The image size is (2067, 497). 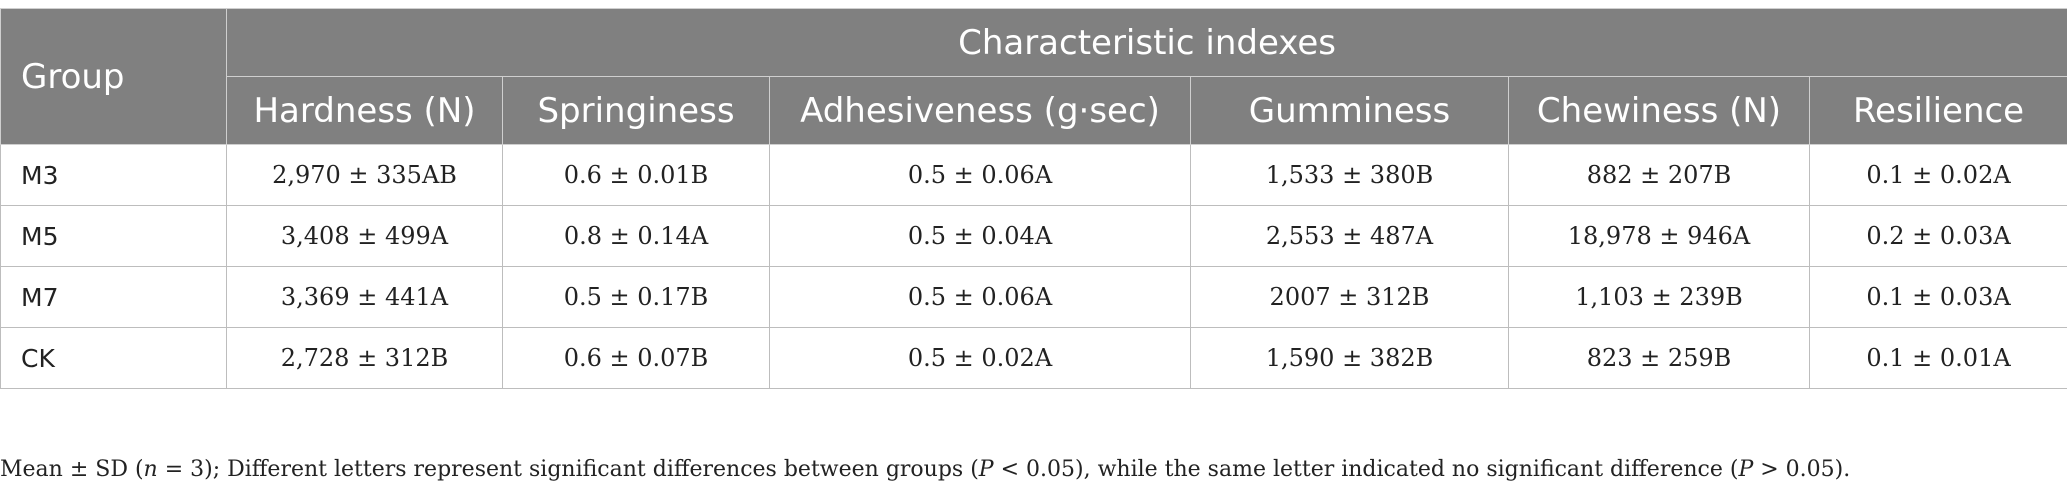 What do you see at coordinates (1146, 42) in the screenshot?
I see `indexes-header: Characteristic indexes` at bounding box center [1146, 42].